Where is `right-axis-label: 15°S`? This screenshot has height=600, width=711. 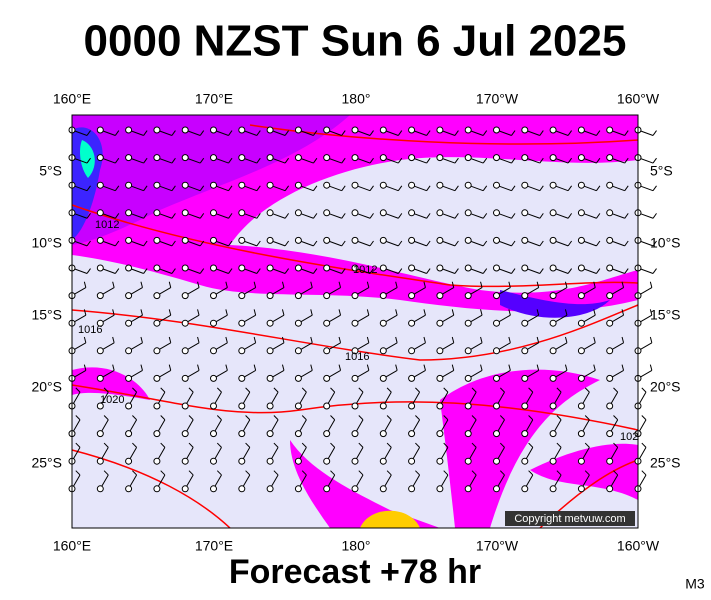 right-axis-label: 15°S is located at coordinates (665, 315).